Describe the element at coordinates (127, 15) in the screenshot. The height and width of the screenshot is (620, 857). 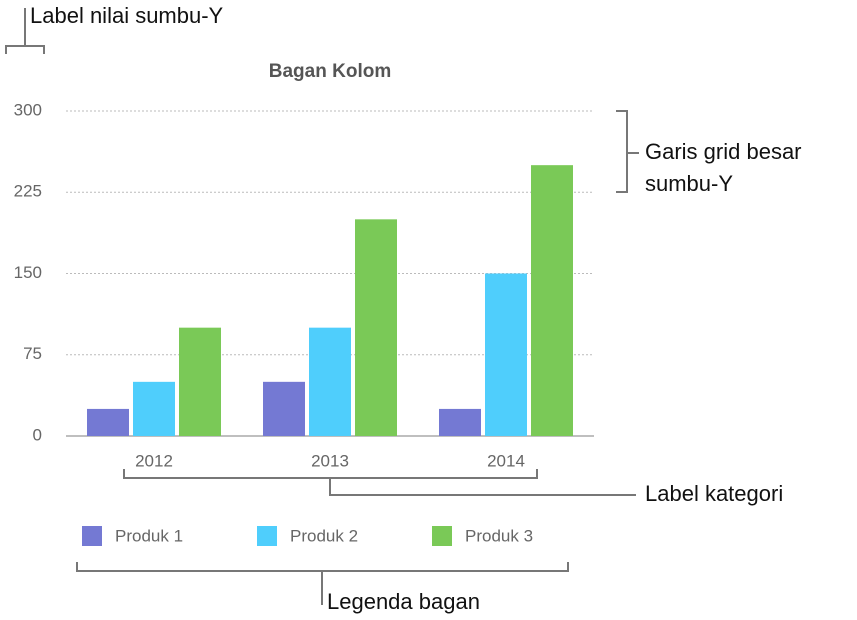
I see `annotation: Label nilai sumbu-Y` at that location.